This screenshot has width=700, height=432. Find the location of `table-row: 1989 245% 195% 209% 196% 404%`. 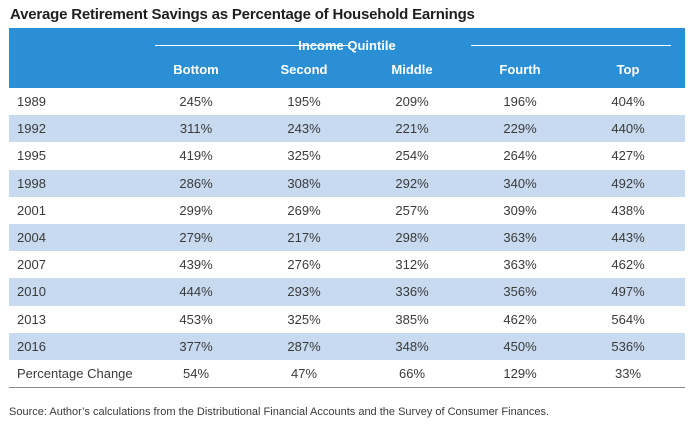

table-row: 1989 245% 195% 209% 196% 404% is located at coordinates (347, 101).